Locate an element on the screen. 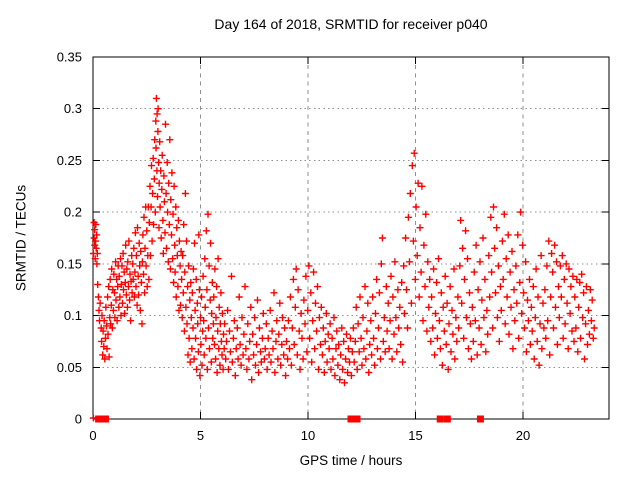 The width and height of the screenshot is (640, 480). y-tick-label: 0.2 is located at coordinates (73, 212).